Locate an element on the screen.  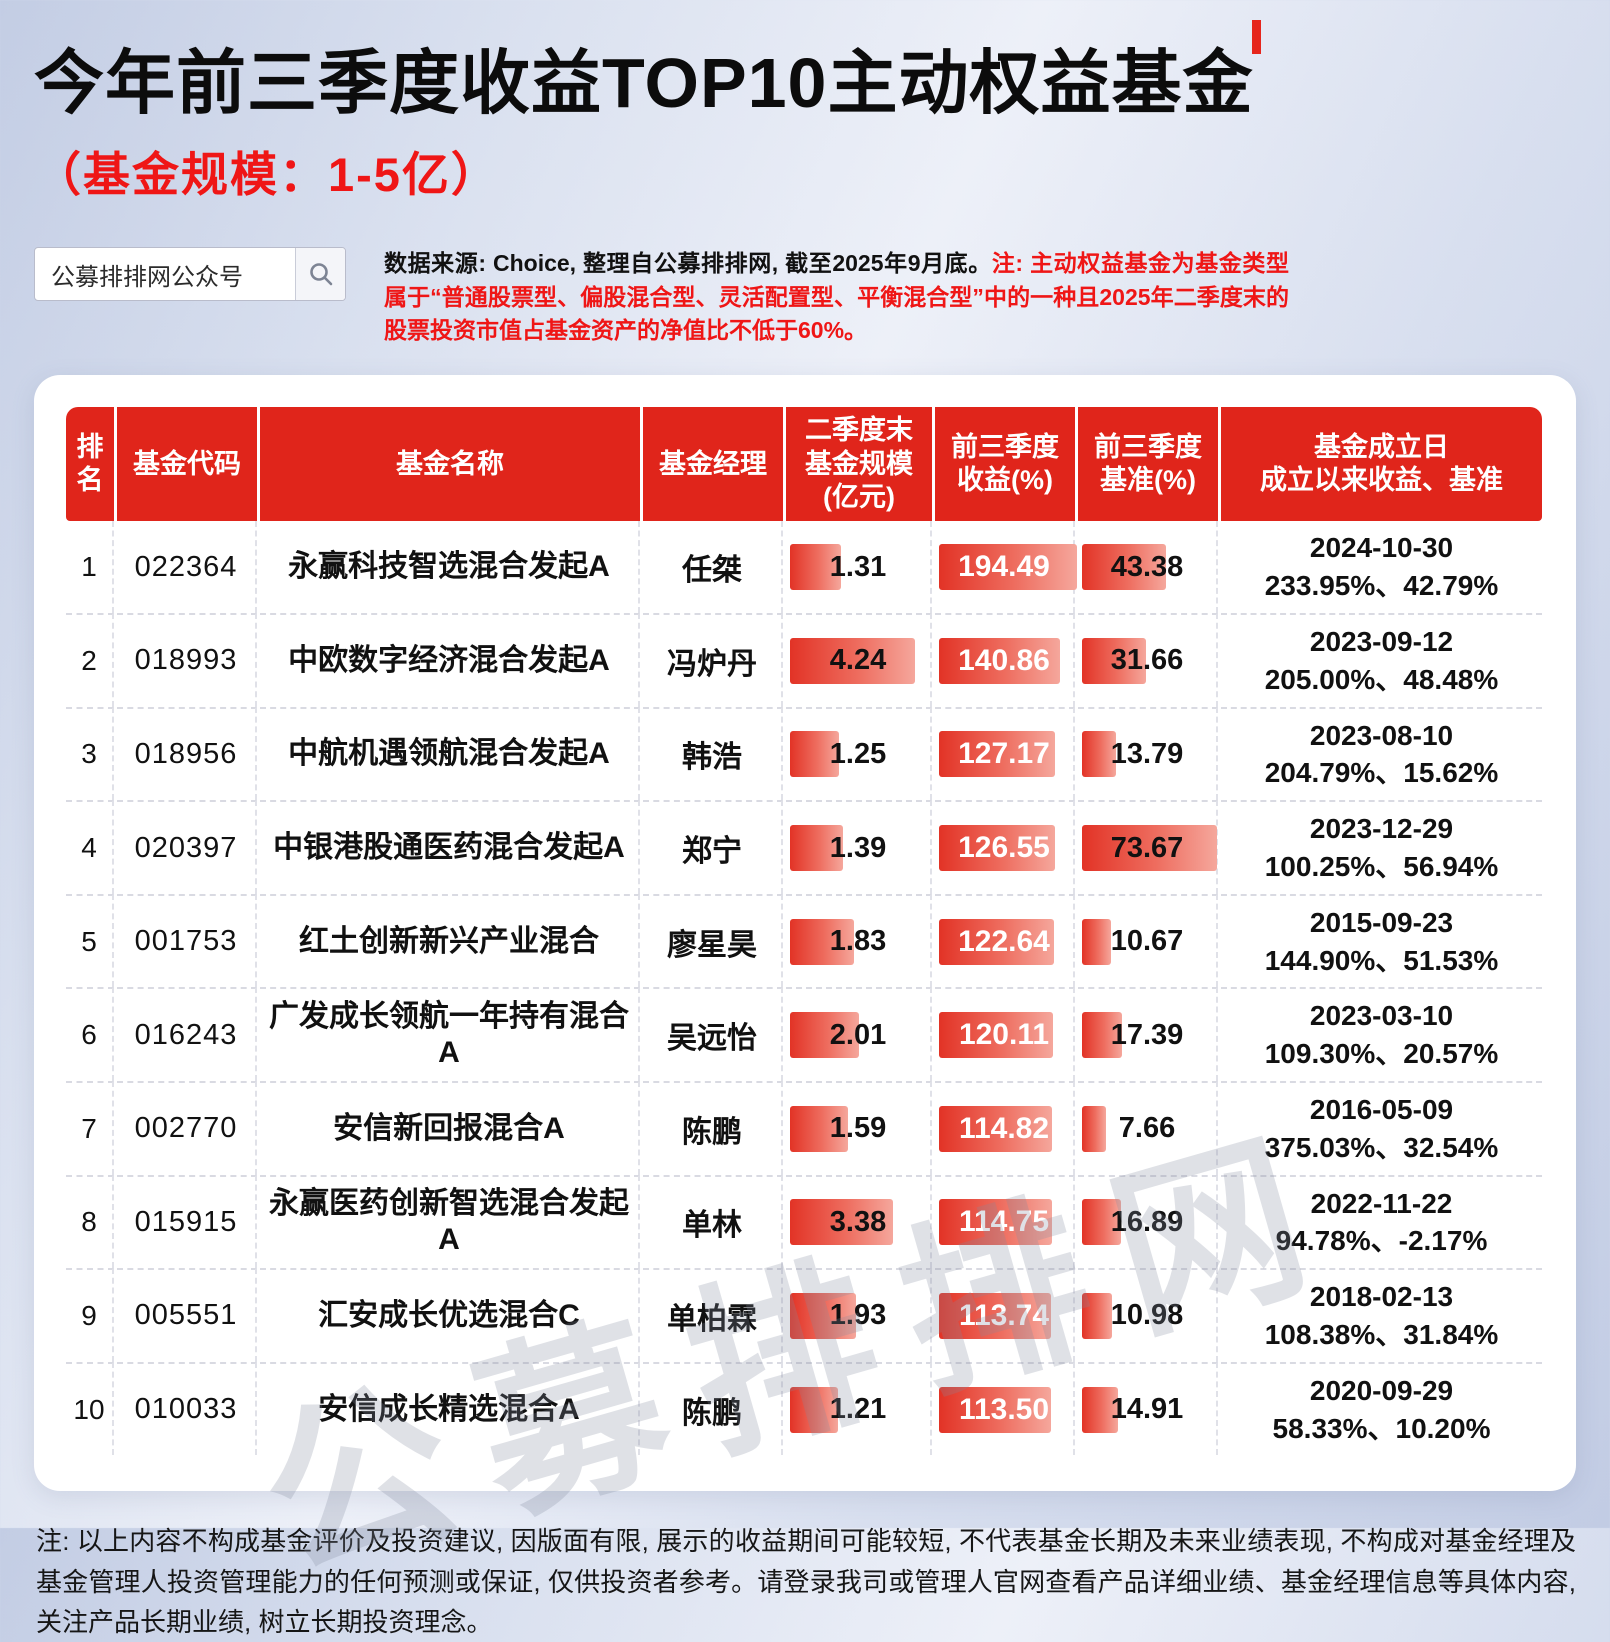
fund-code-cell: 018956 is located at coordinates (187, 753).